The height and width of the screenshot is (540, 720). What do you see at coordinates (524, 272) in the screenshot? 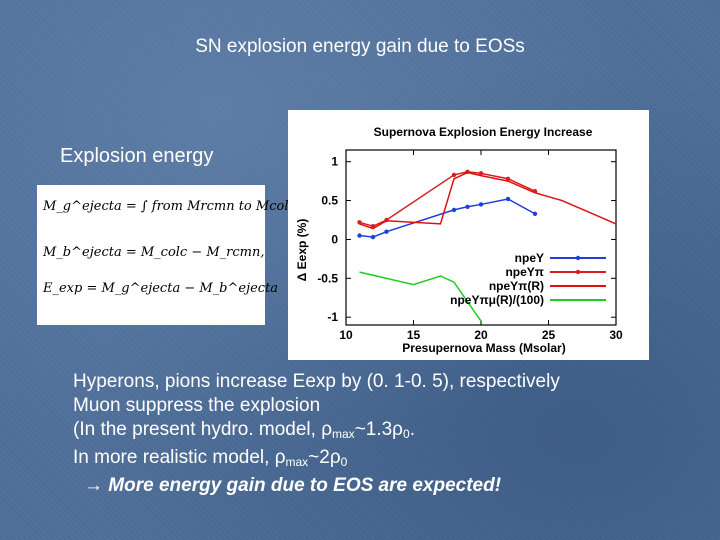
I see `legend-label: npeYπ` at bounding box center [524, 272].